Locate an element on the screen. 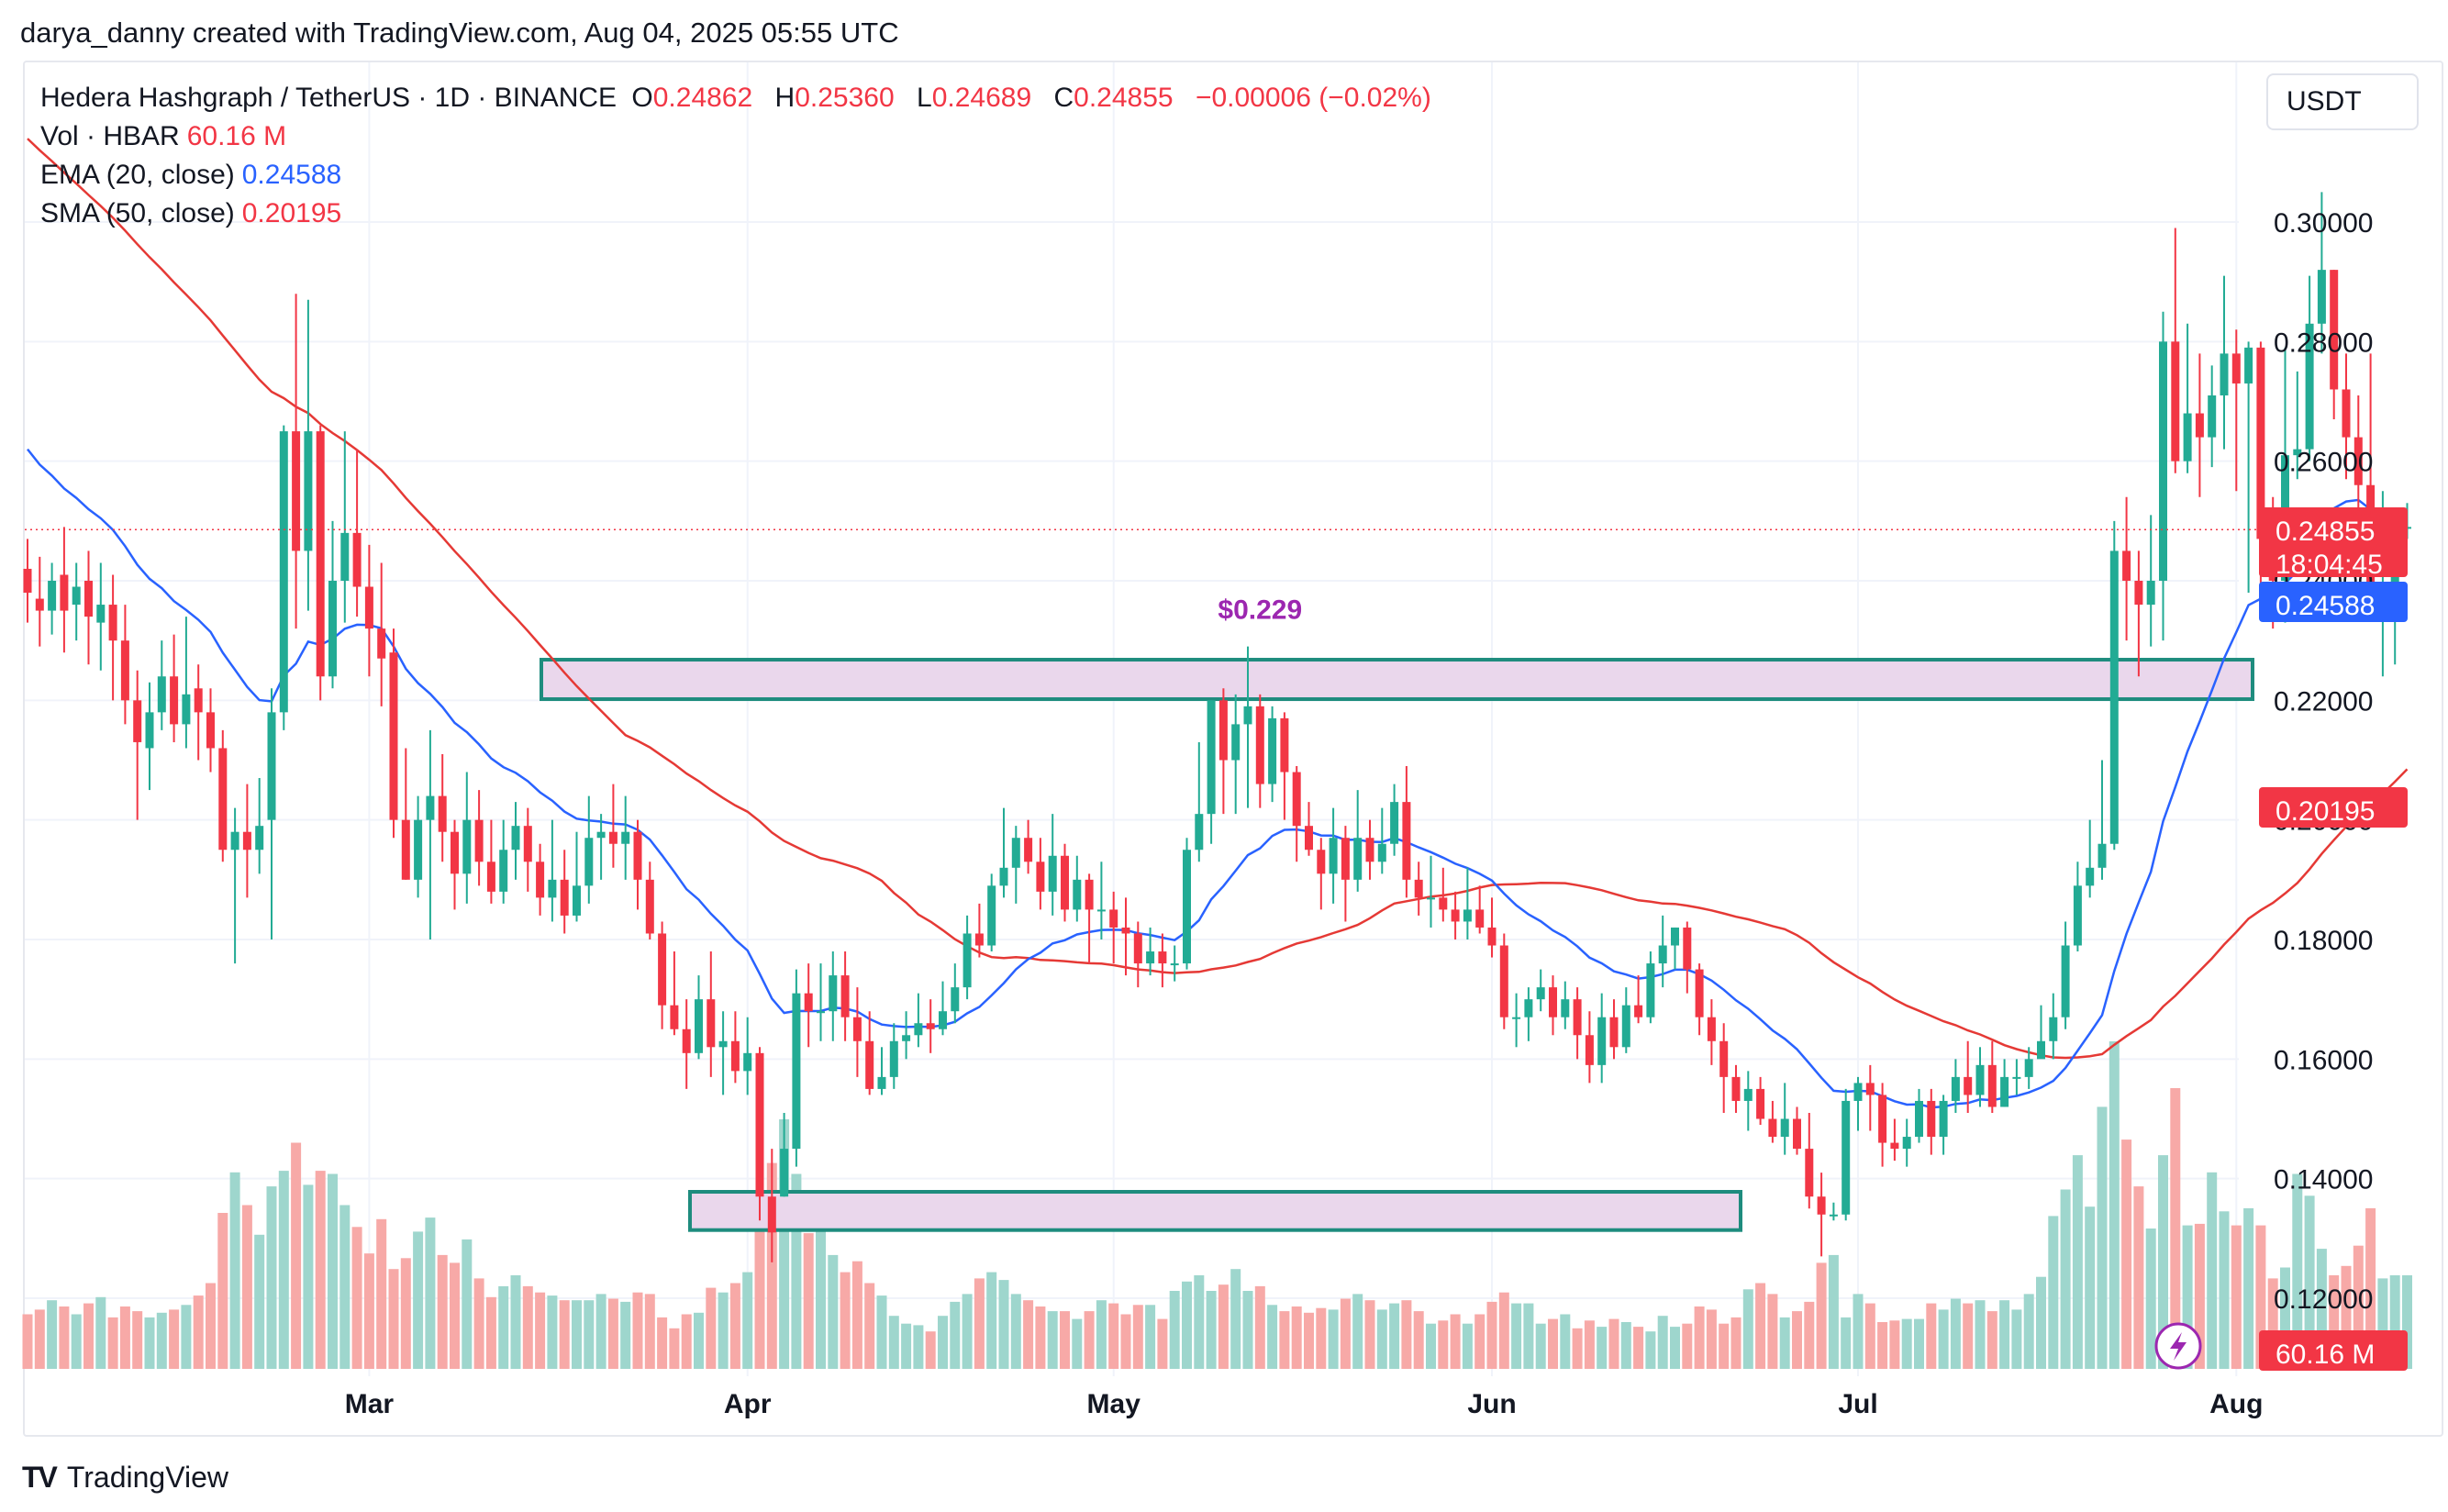 This screenshot has width=2448, height=1512. y-tick-label: 0.26000 is located at coordinates (2323, 463).